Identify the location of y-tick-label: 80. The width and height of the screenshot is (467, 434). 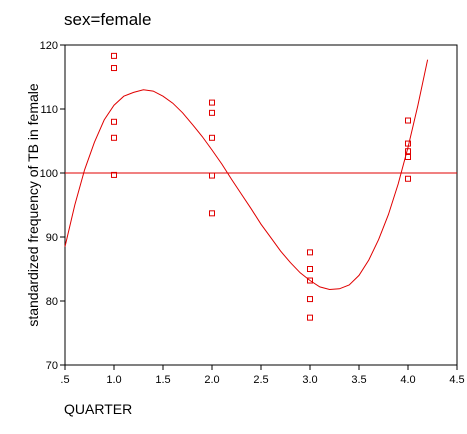
(52, 302).